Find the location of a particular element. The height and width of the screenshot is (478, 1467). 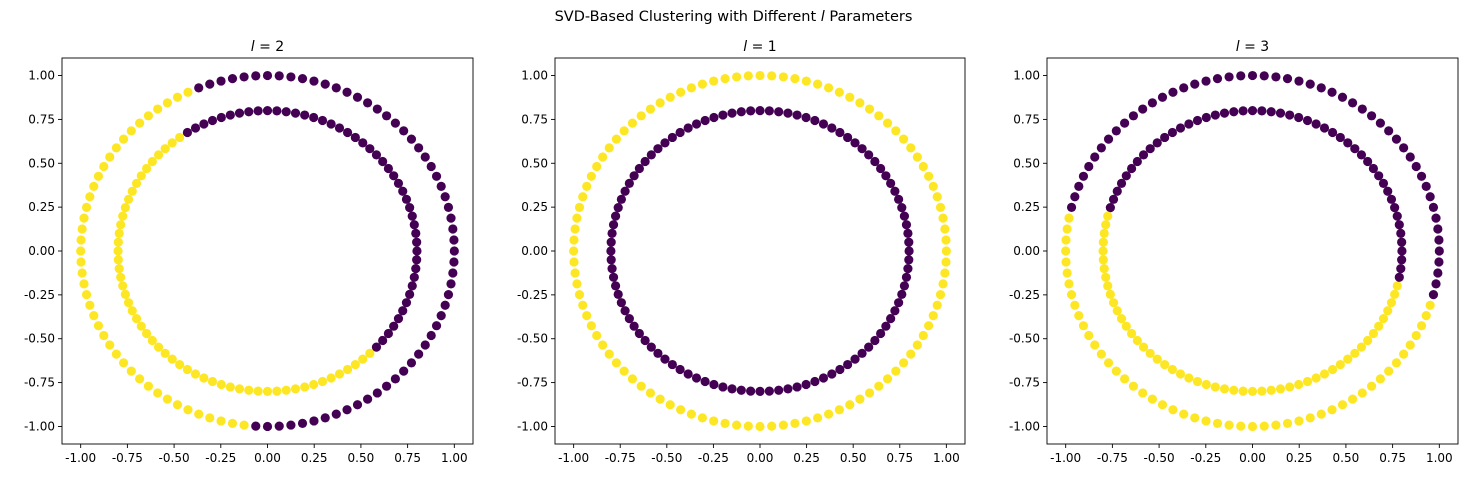

x-tick-label: -1.00 is located at coordinates (573, 458).